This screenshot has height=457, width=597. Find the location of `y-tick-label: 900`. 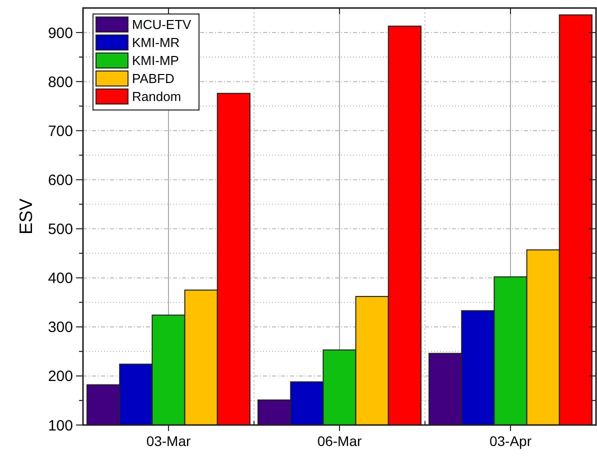

y-tick-label: 900 is located at coordinates (60, 33).